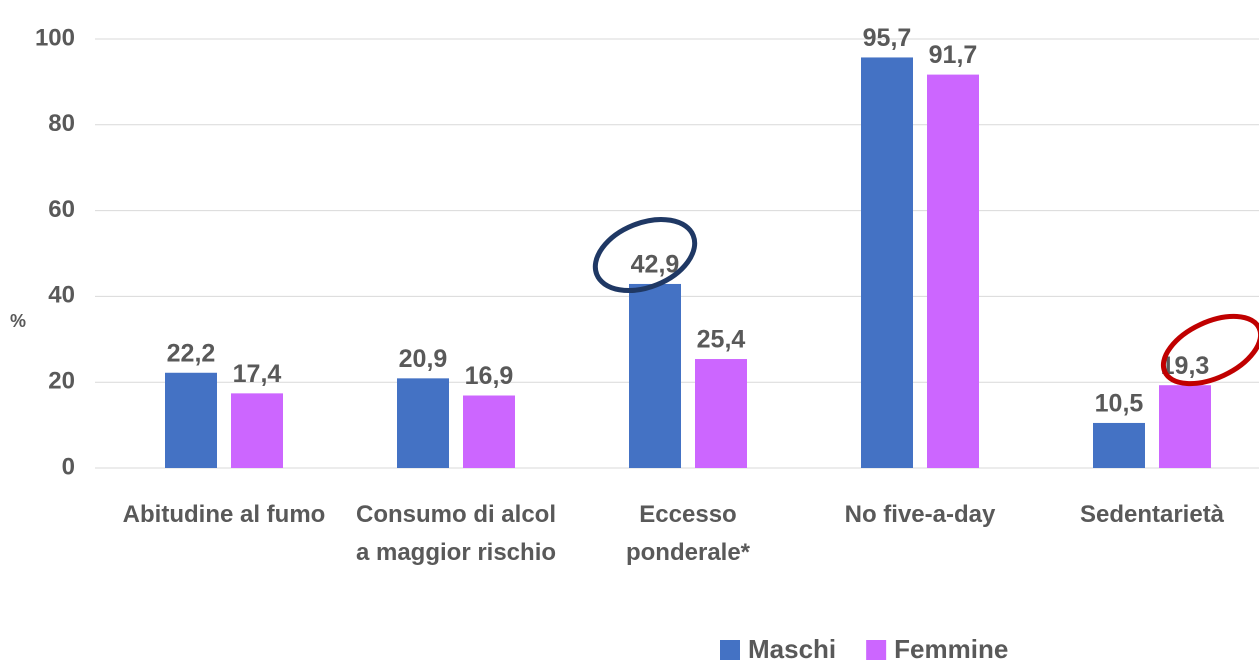 This screenshot has height=667, width=1259. Describe the element at coordinates (61, 295) in the screenshot. I see `y-tick-label: 40` at that location.